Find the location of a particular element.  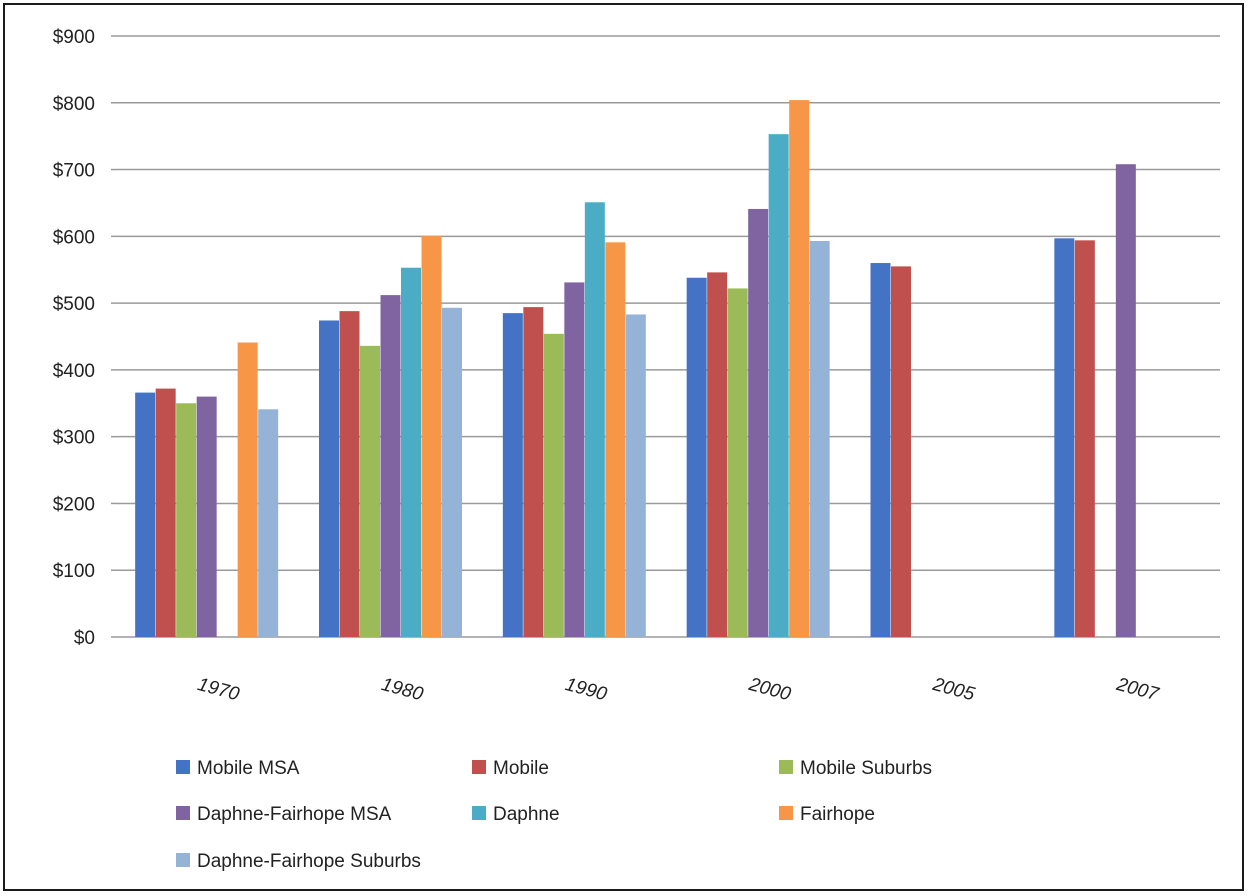

legend-label: Daphne is located at coordinates (526, 814).